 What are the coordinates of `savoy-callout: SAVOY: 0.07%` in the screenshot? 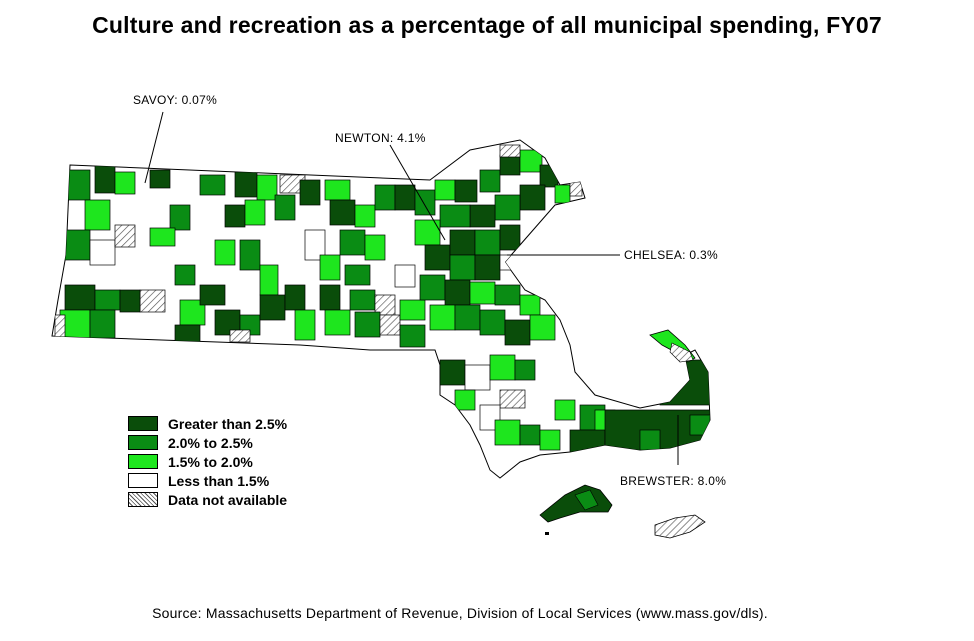 It's located at (175, 100).